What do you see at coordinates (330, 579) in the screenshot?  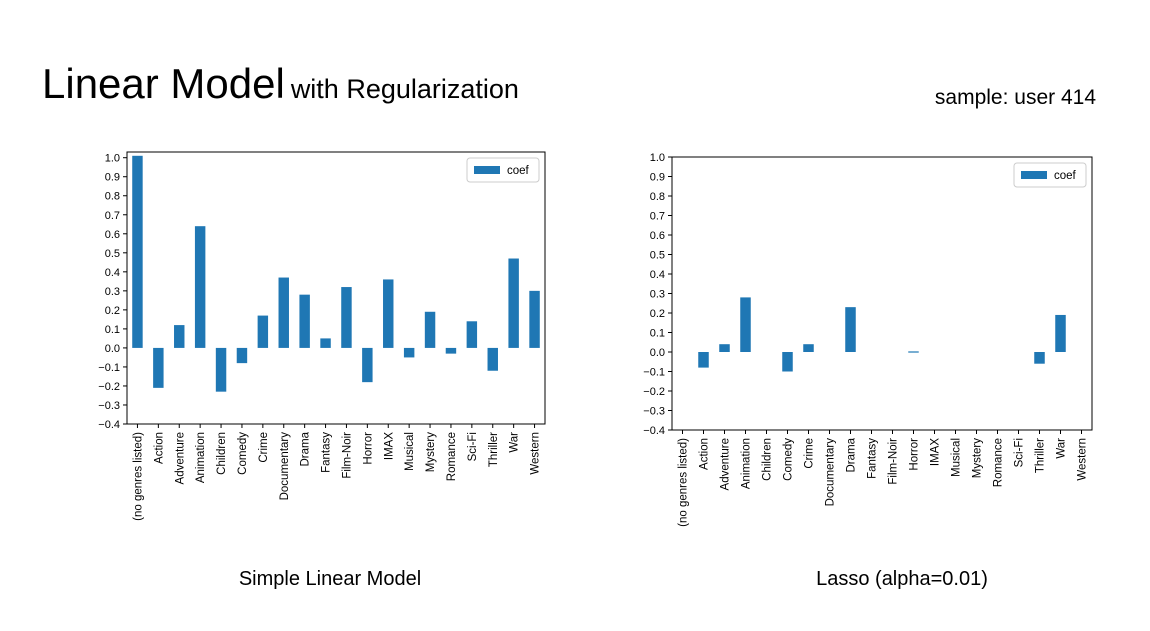 I see `chart-caption-simple: Simple Linear Model` at bounding box center [330, 579].